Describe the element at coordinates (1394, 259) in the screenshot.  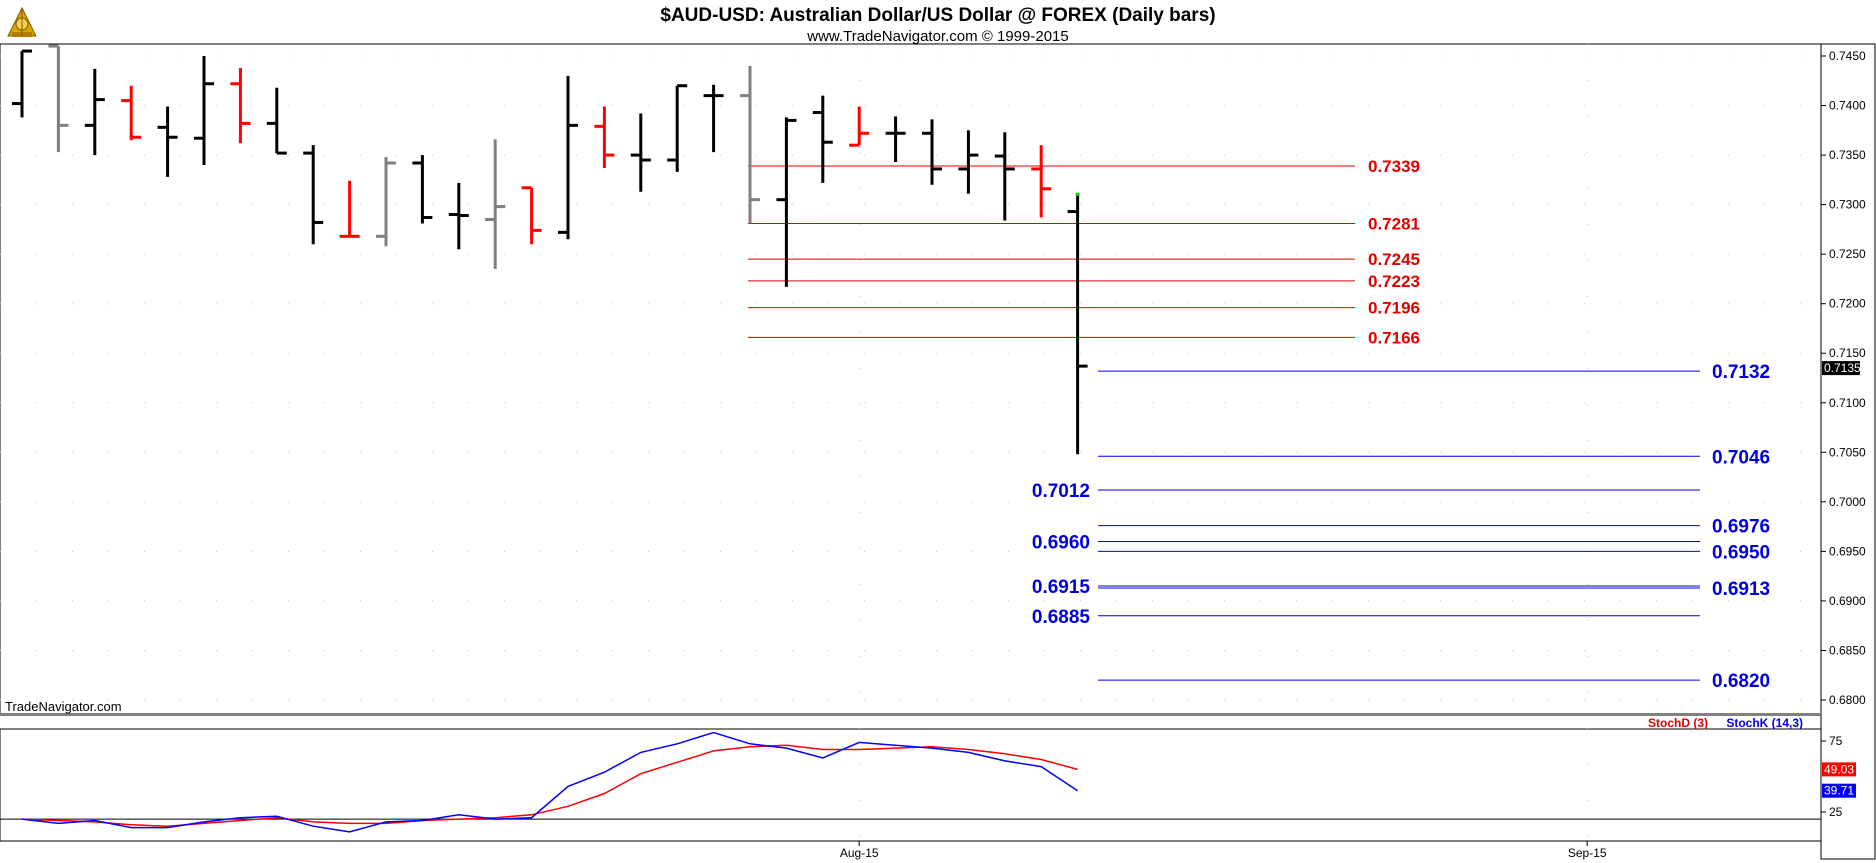
I see `support-label: 0.7245` at that location.